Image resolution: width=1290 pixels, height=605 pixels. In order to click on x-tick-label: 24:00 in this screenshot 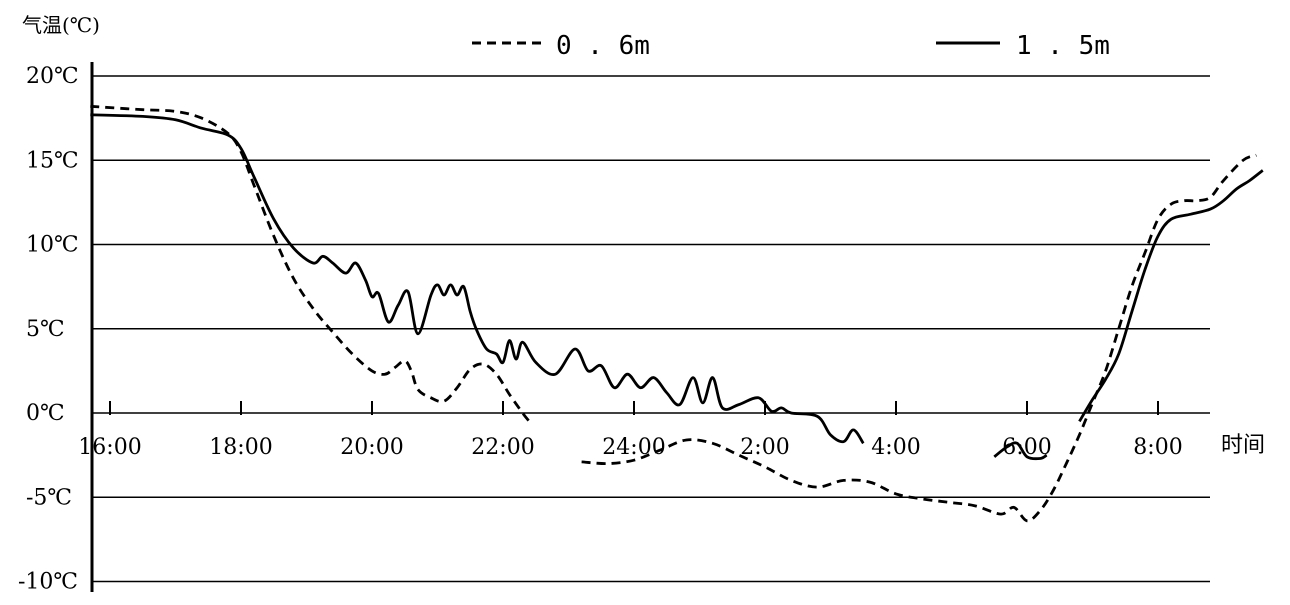, I will do `click(633, 447)`.